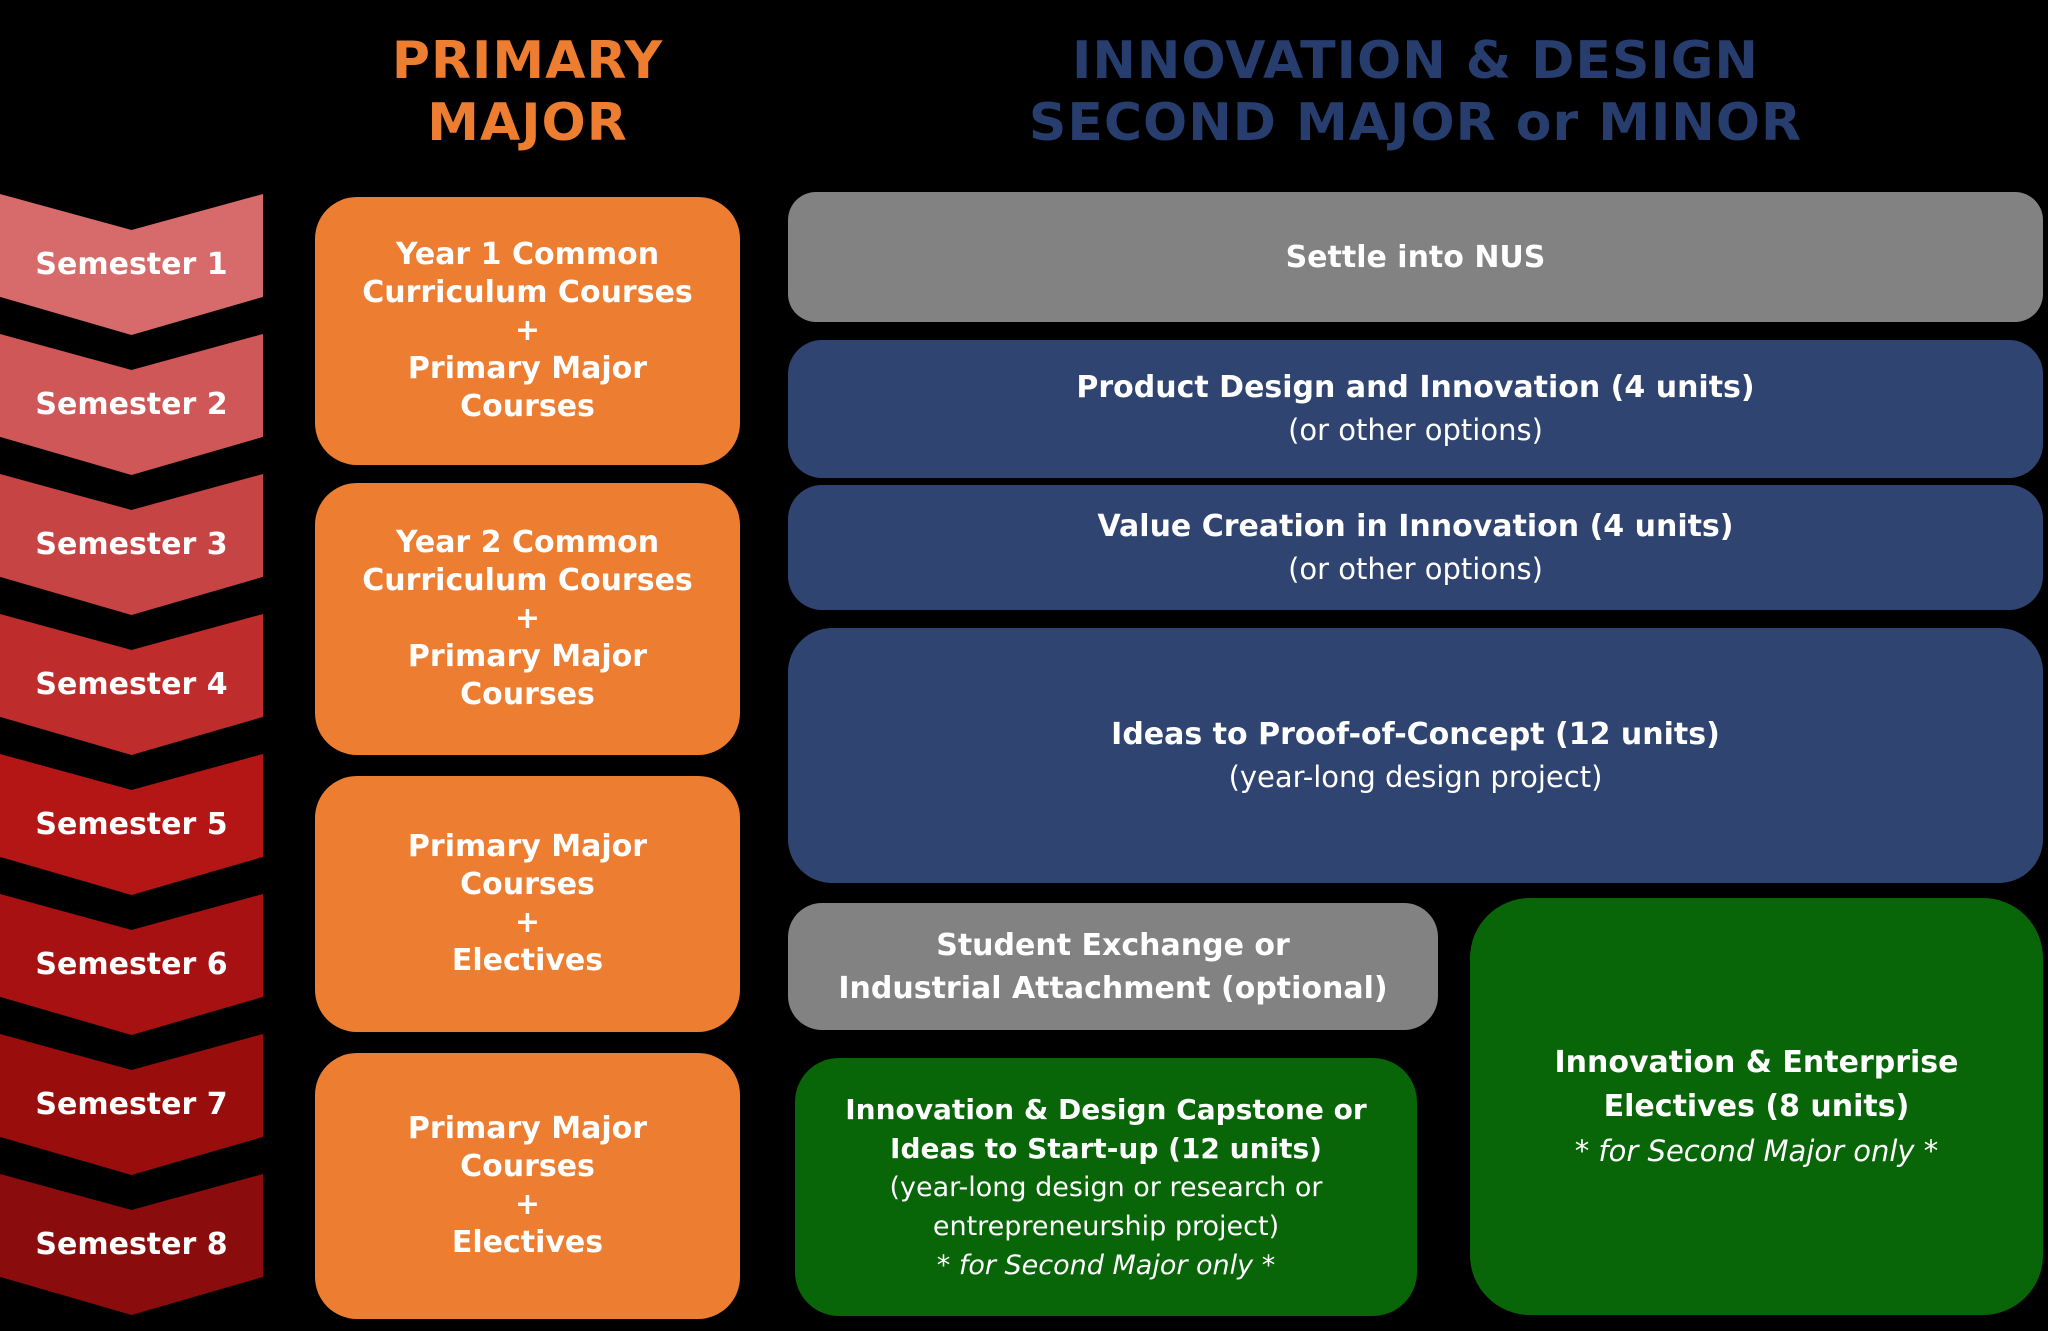 This screenshot has height=1331, width=2048. I want to click on semester-chevron-6: Semester 6, so click(131, 964).